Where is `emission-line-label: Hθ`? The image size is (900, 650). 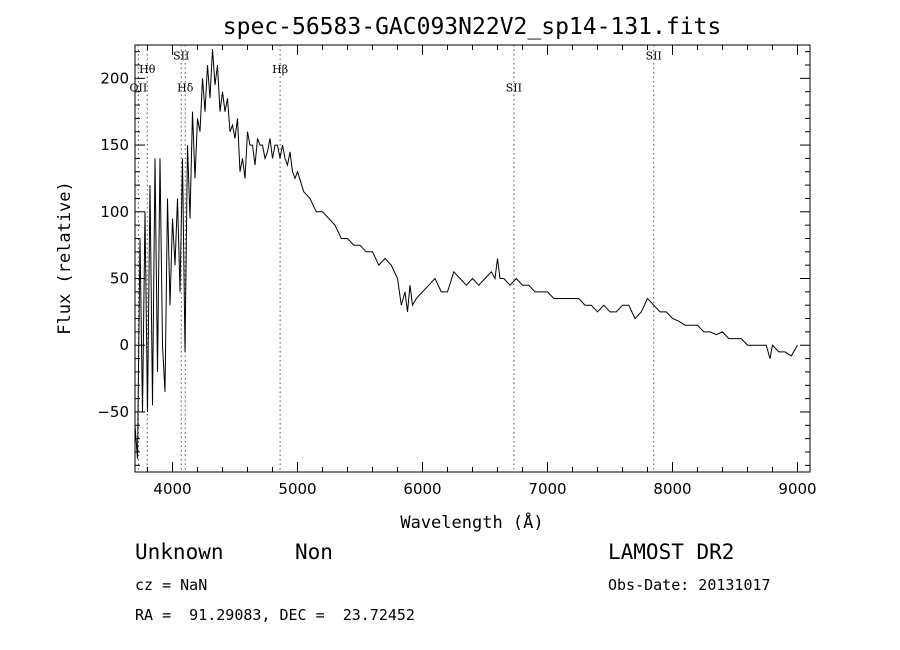
emission-line-label: Hθ is located at coordinates (147, 69).